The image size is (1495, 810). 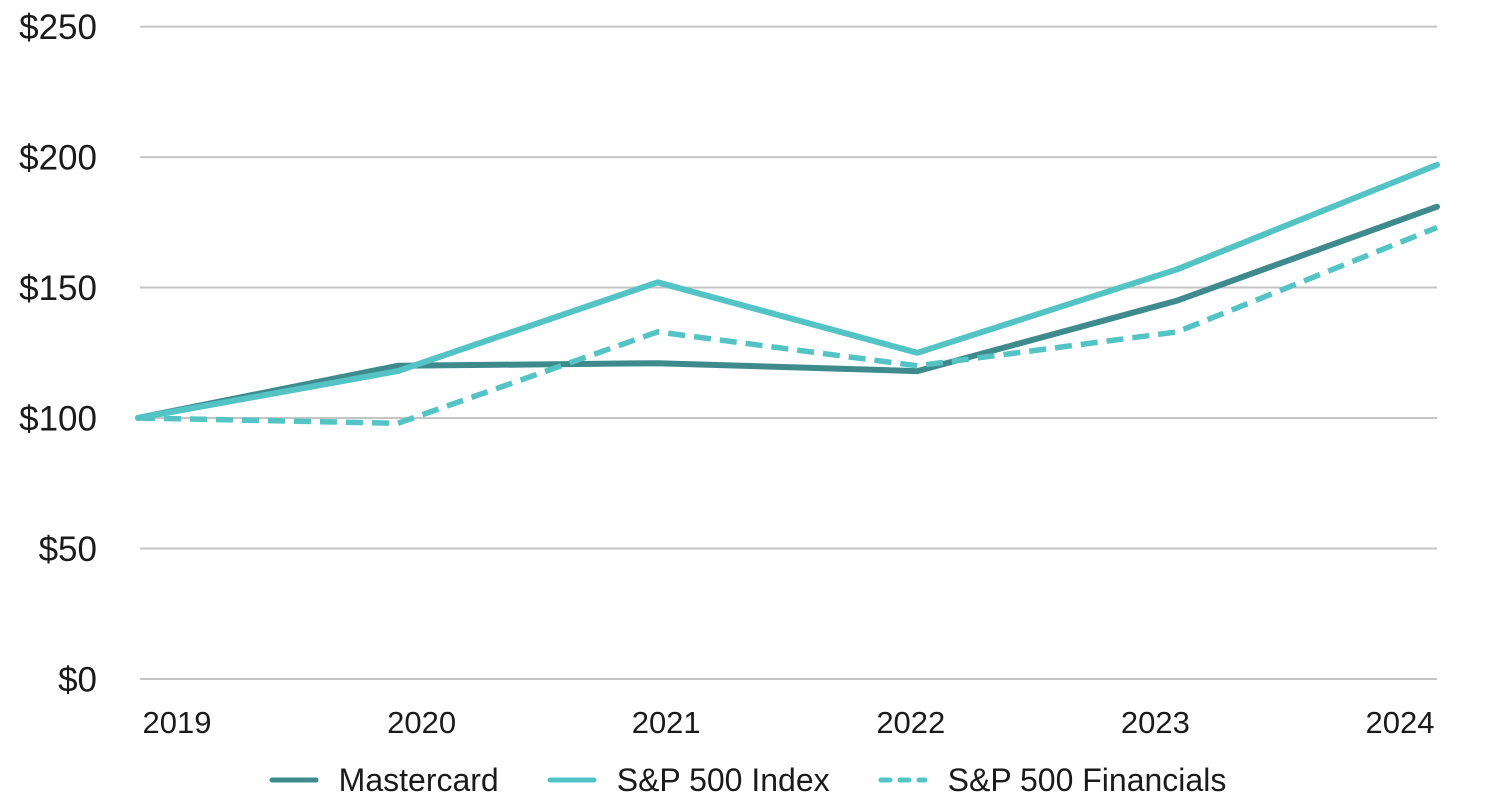 I want to click on y-axis-tick-label: $100, so click(x=58, y=418).